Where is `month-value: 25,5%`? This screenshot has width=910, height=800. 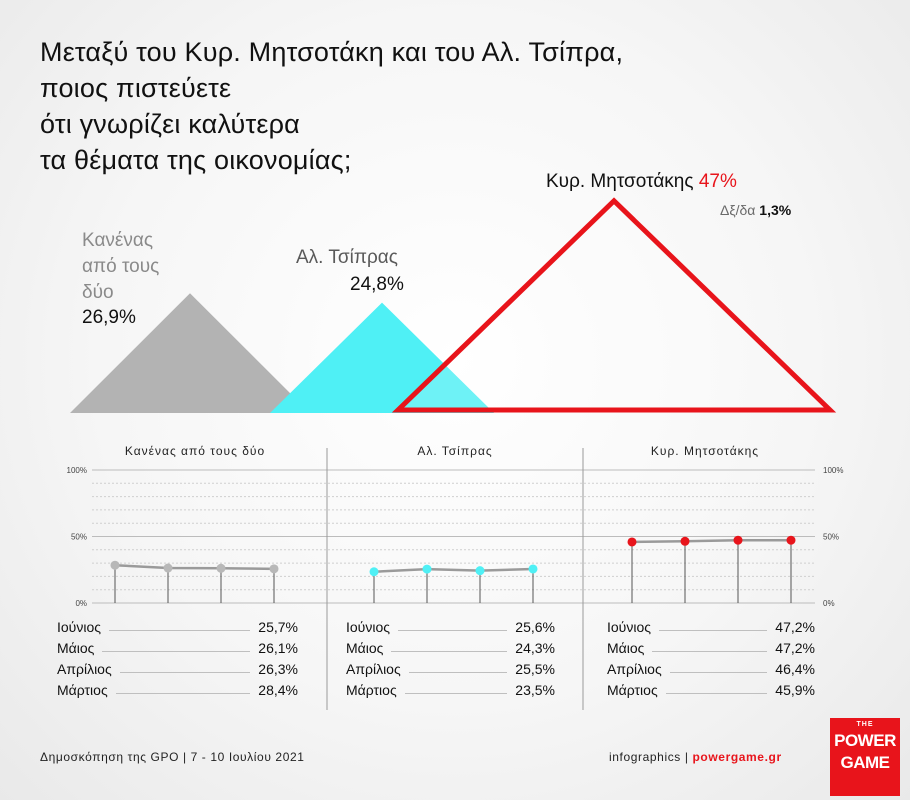
month-value: 25,5% is located at coordinates (535, 669).